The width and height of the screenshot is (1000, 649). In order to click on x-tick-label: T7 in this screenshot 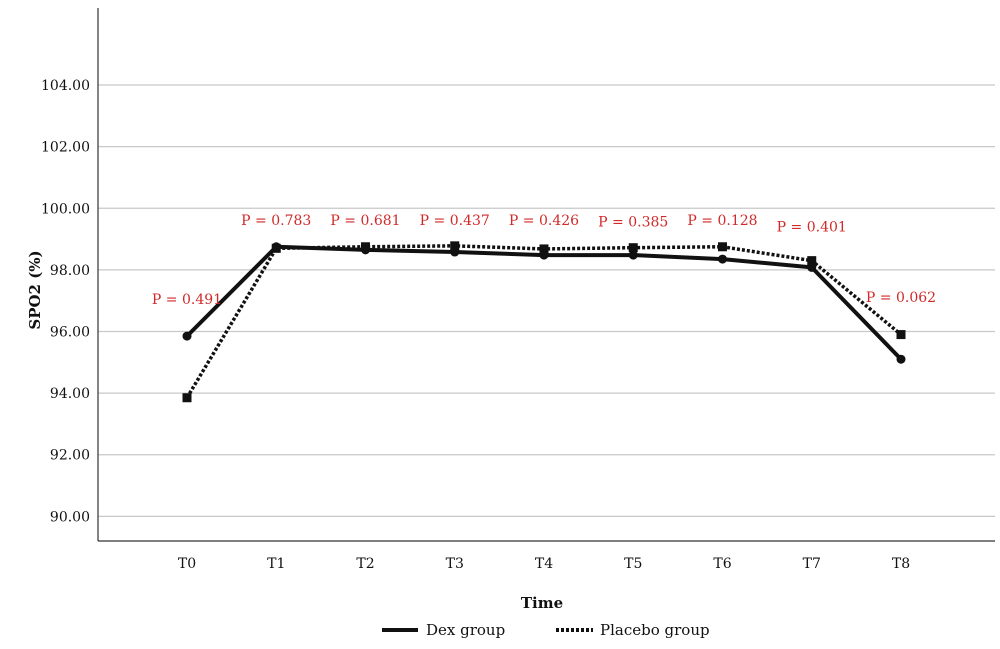, I will do `click(812, 564)`.